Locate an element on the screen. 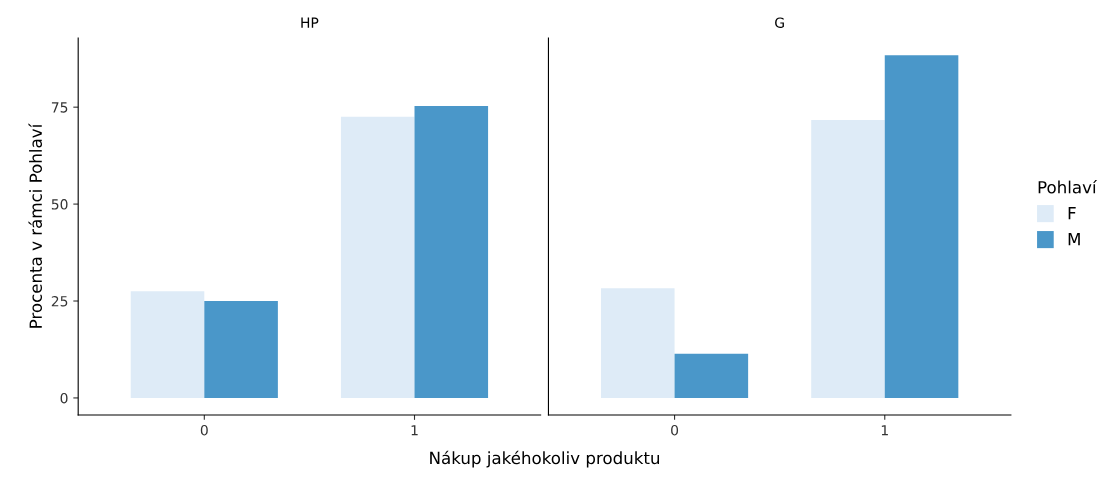 The width and height of the screenshot is (1117, 477). y-tick-label: 0 is located at coordinates (64, 398).